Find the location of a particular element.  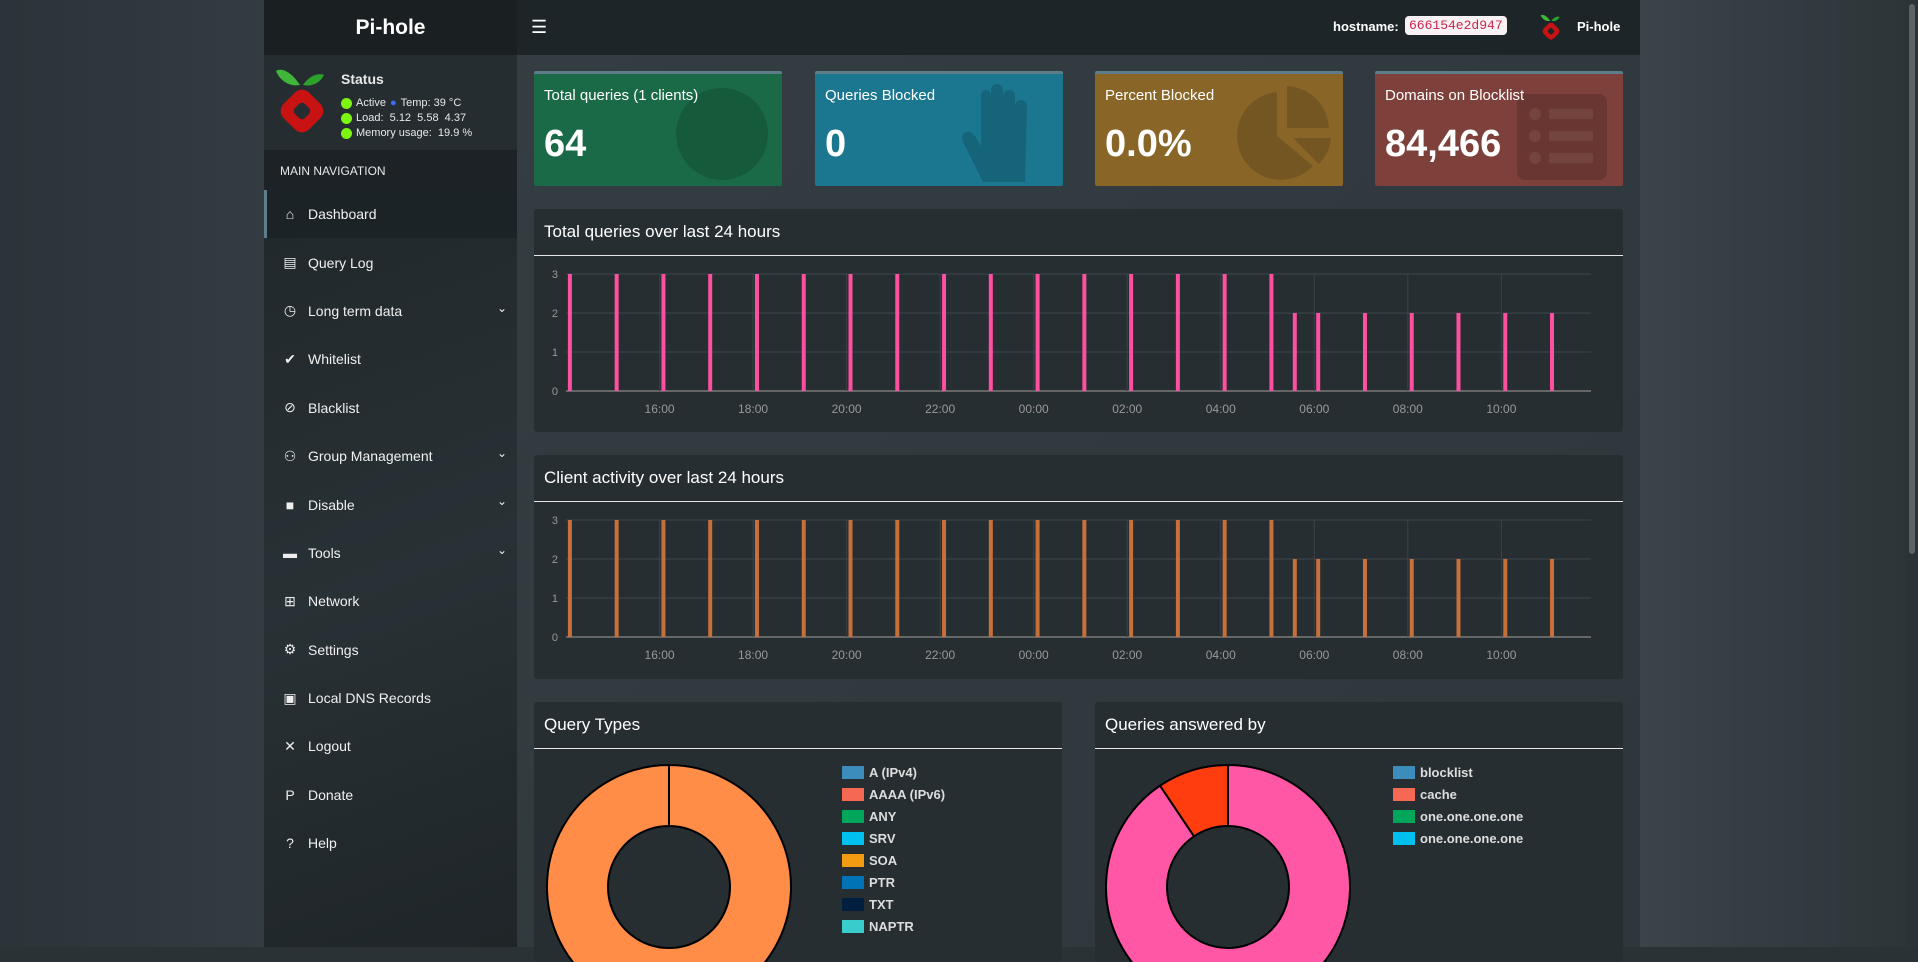

scrollbar-thumb is located at coordinates (1912, 279).